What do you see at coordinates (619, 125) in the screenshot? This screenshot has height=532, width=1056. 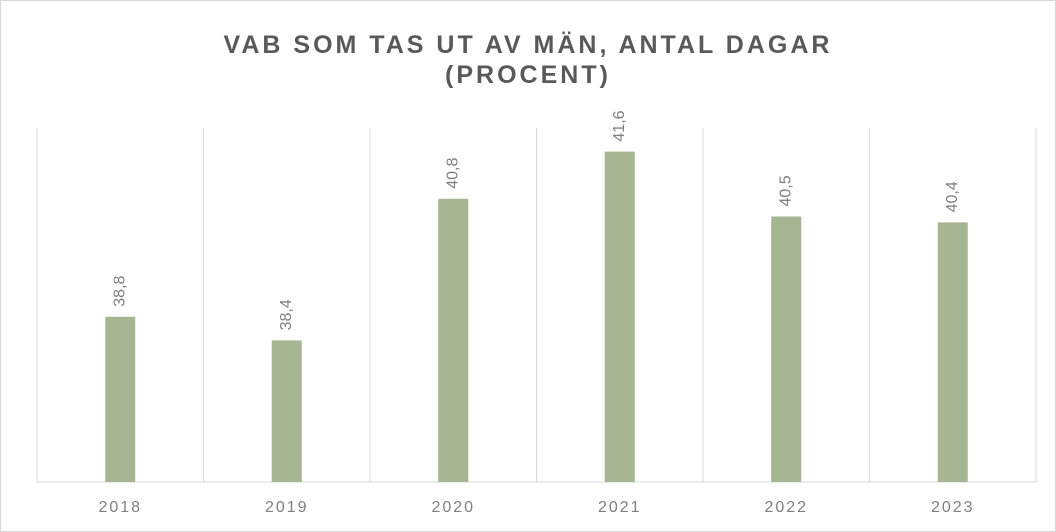 I see `data-label: 41,6` at bounding box center [619, 125].